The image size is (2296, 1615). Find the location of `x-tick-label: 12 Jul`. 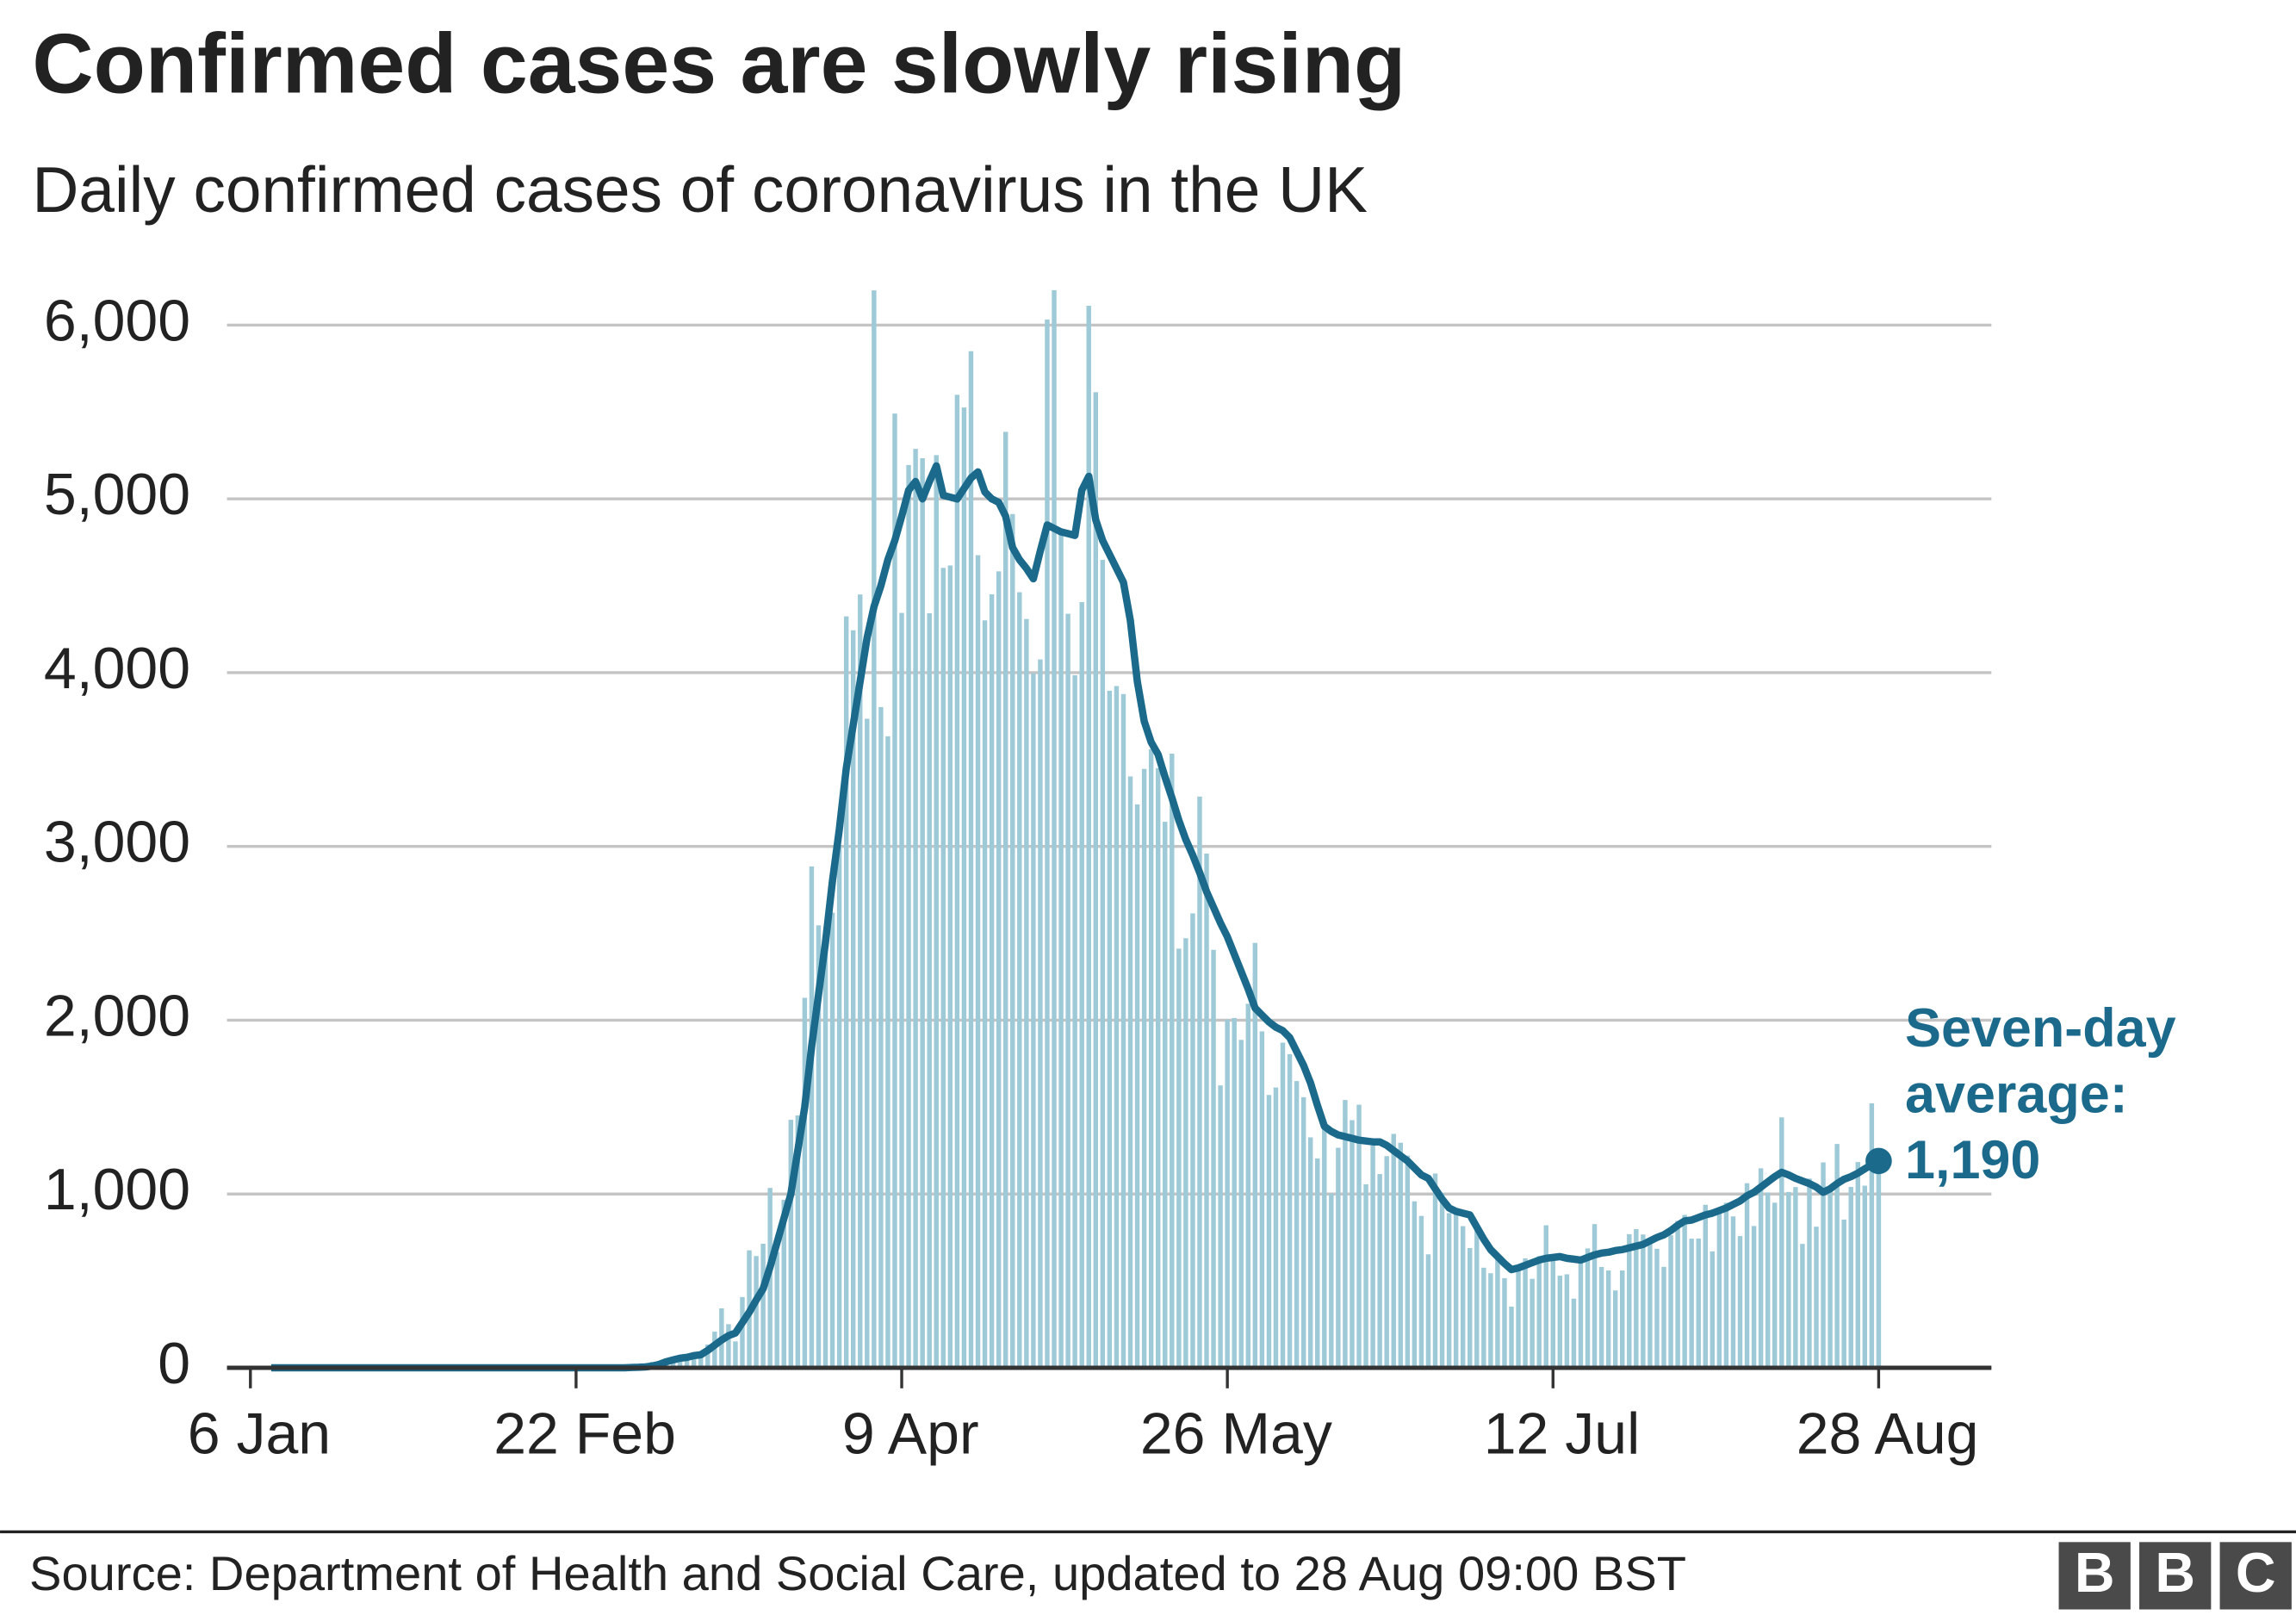

x-tick-label: 12 Jul is located at coordinates (1562, 1434).